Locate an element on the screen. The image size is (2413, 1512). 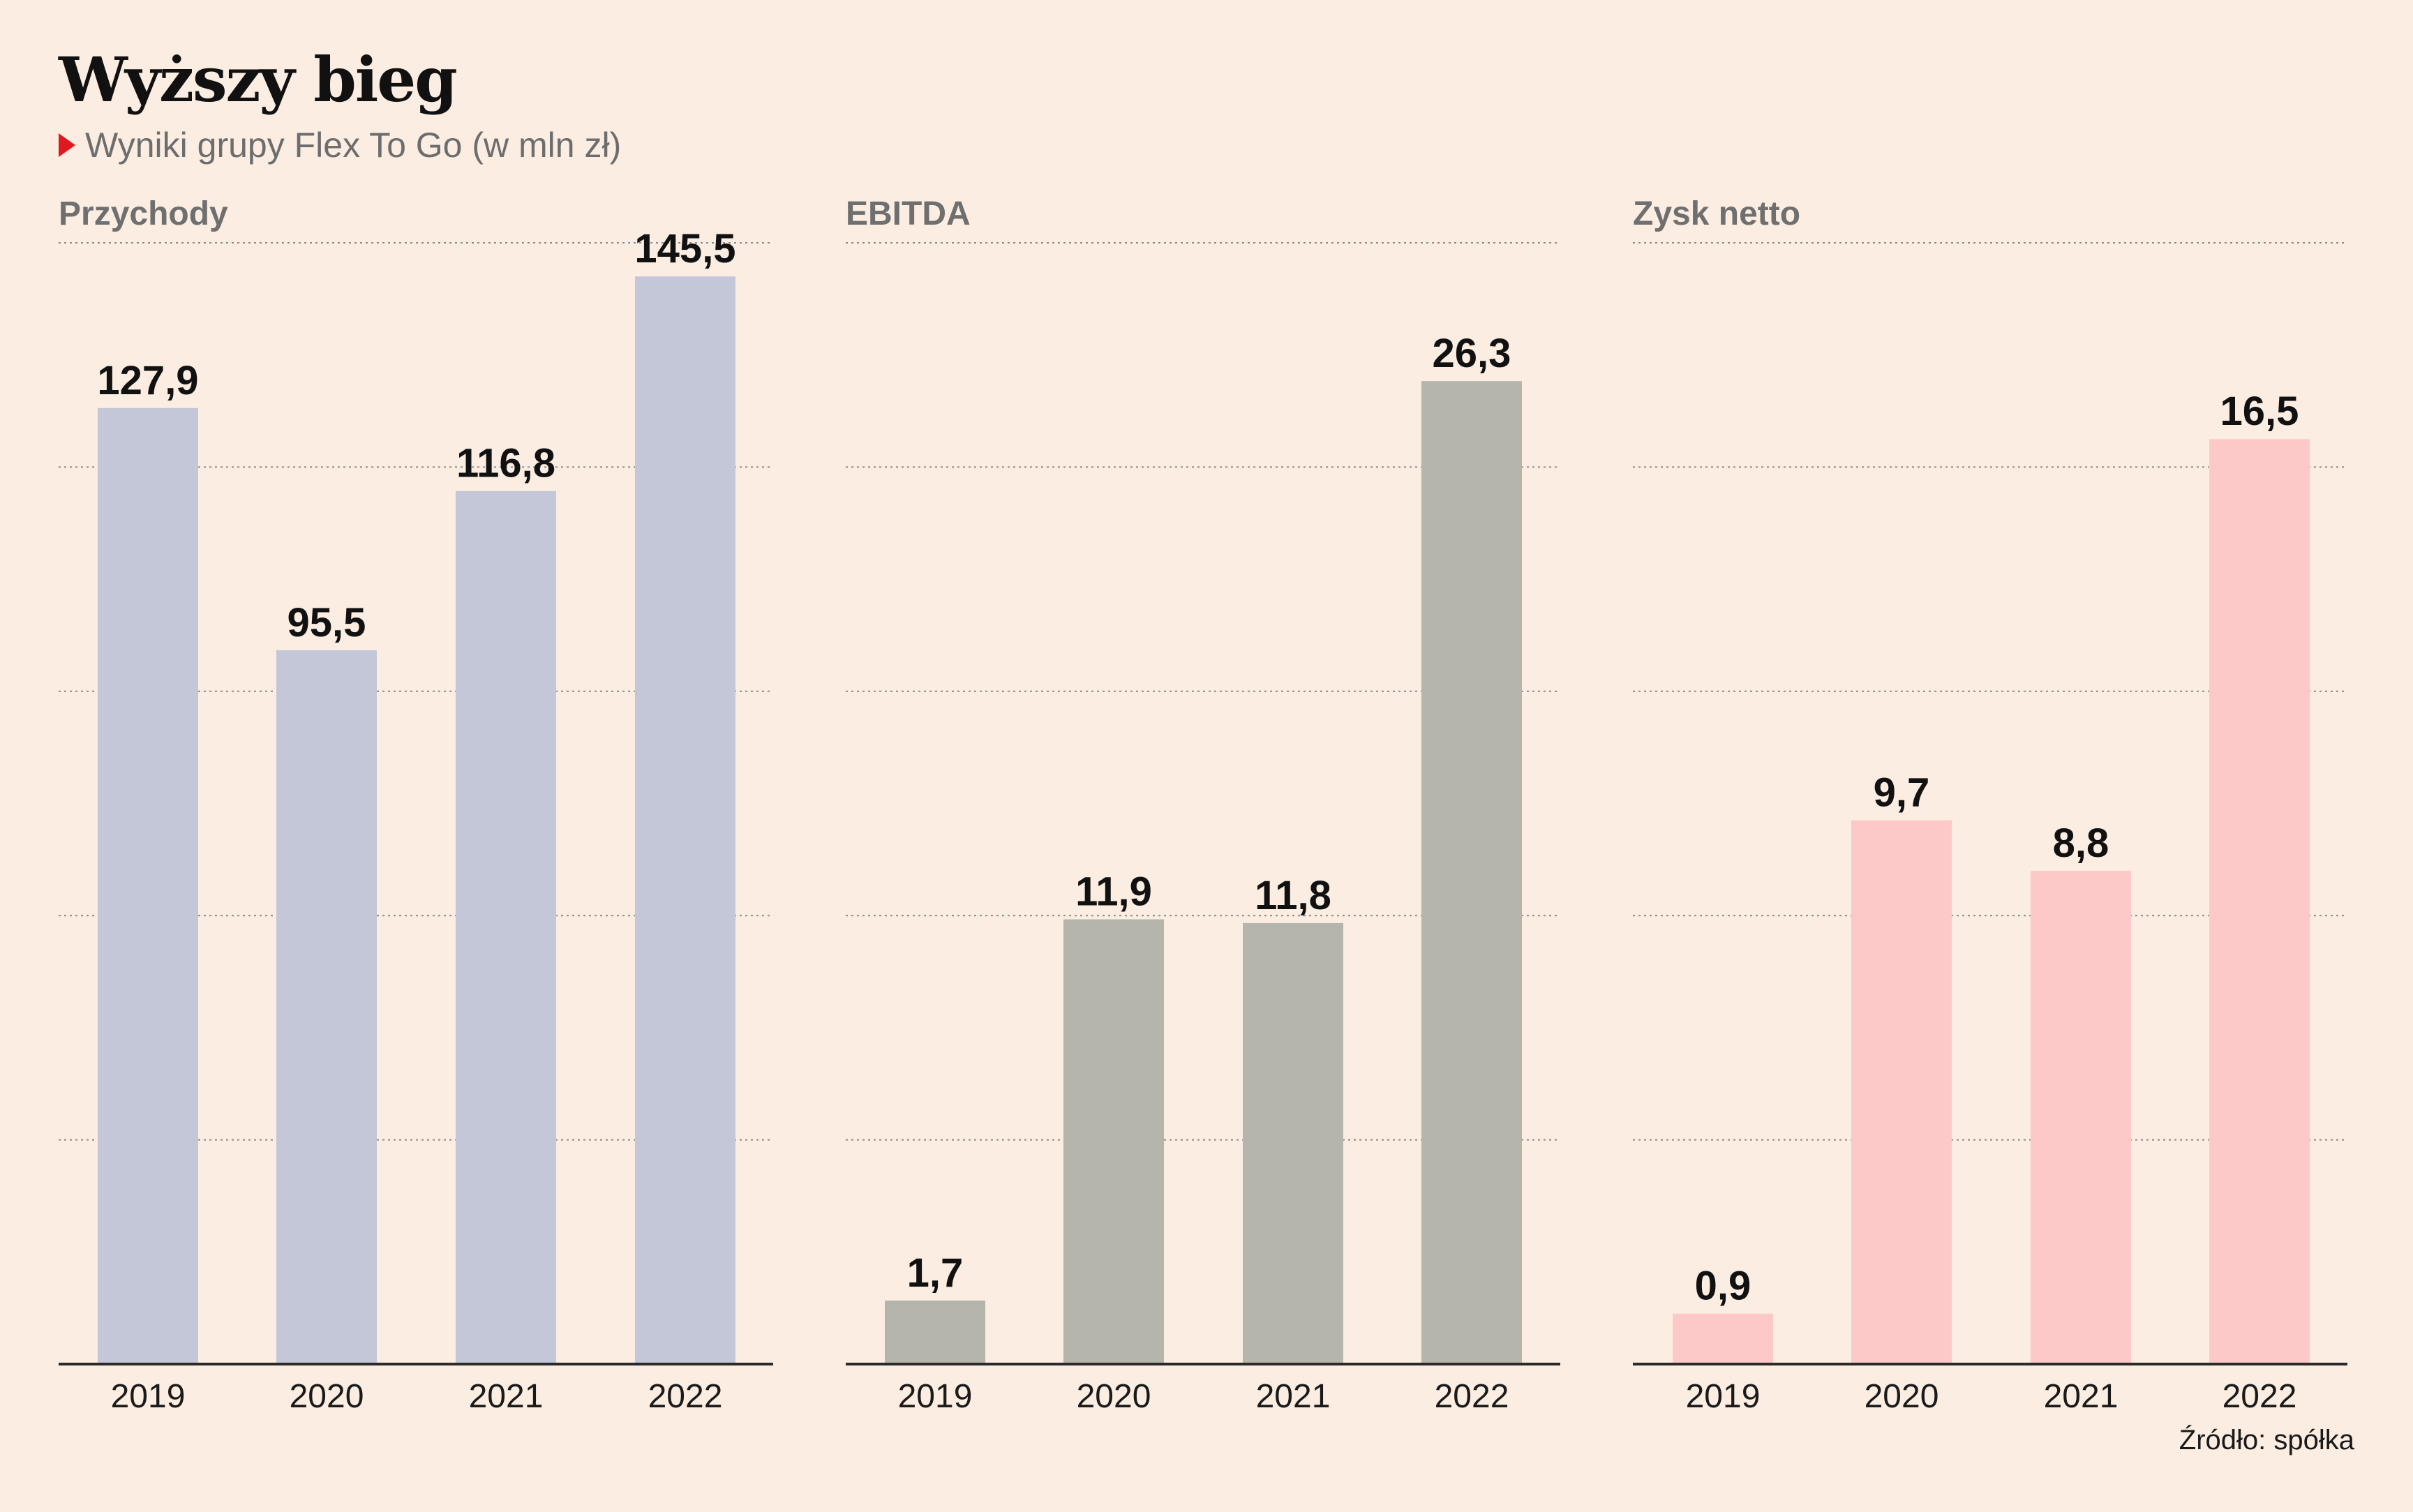
data-label: 26,3 is located at coordinates (1472, 353).